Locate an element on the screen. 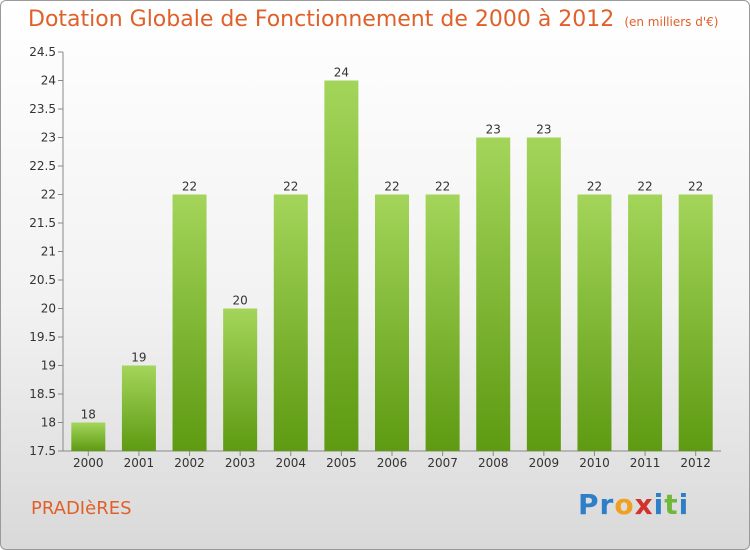  x-tick-label-2001: 2001 is located at coordinates (139, 463).